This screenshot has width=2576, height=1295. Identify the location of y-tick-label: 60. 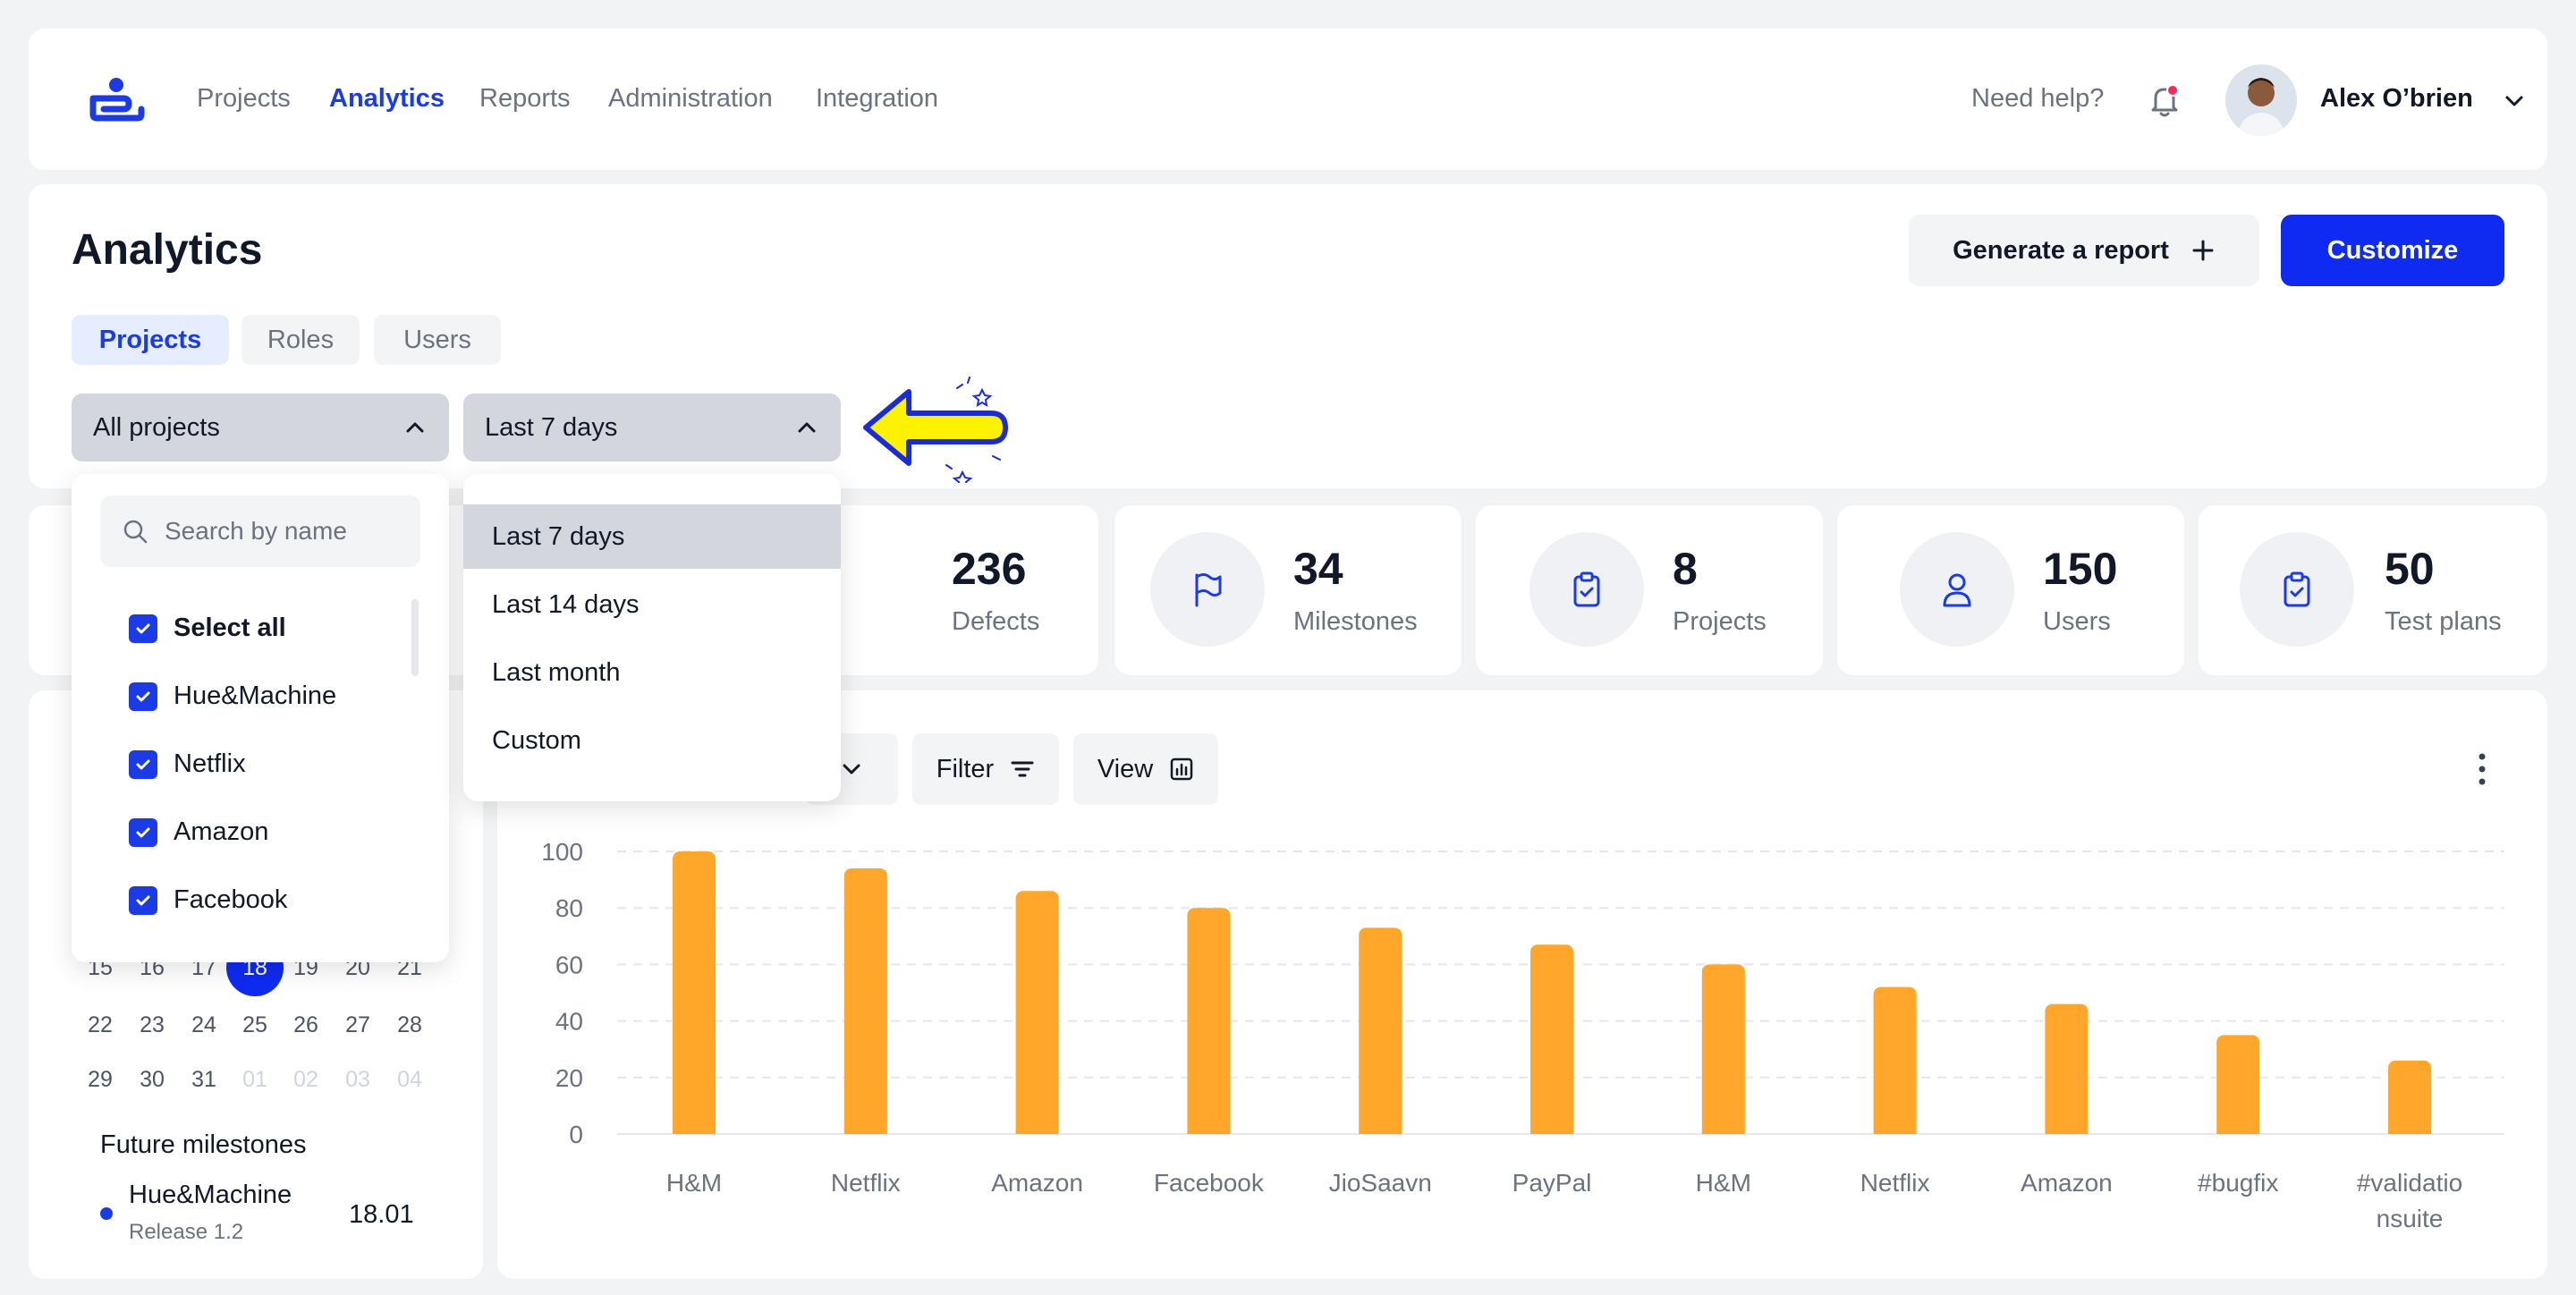
(569, 964).